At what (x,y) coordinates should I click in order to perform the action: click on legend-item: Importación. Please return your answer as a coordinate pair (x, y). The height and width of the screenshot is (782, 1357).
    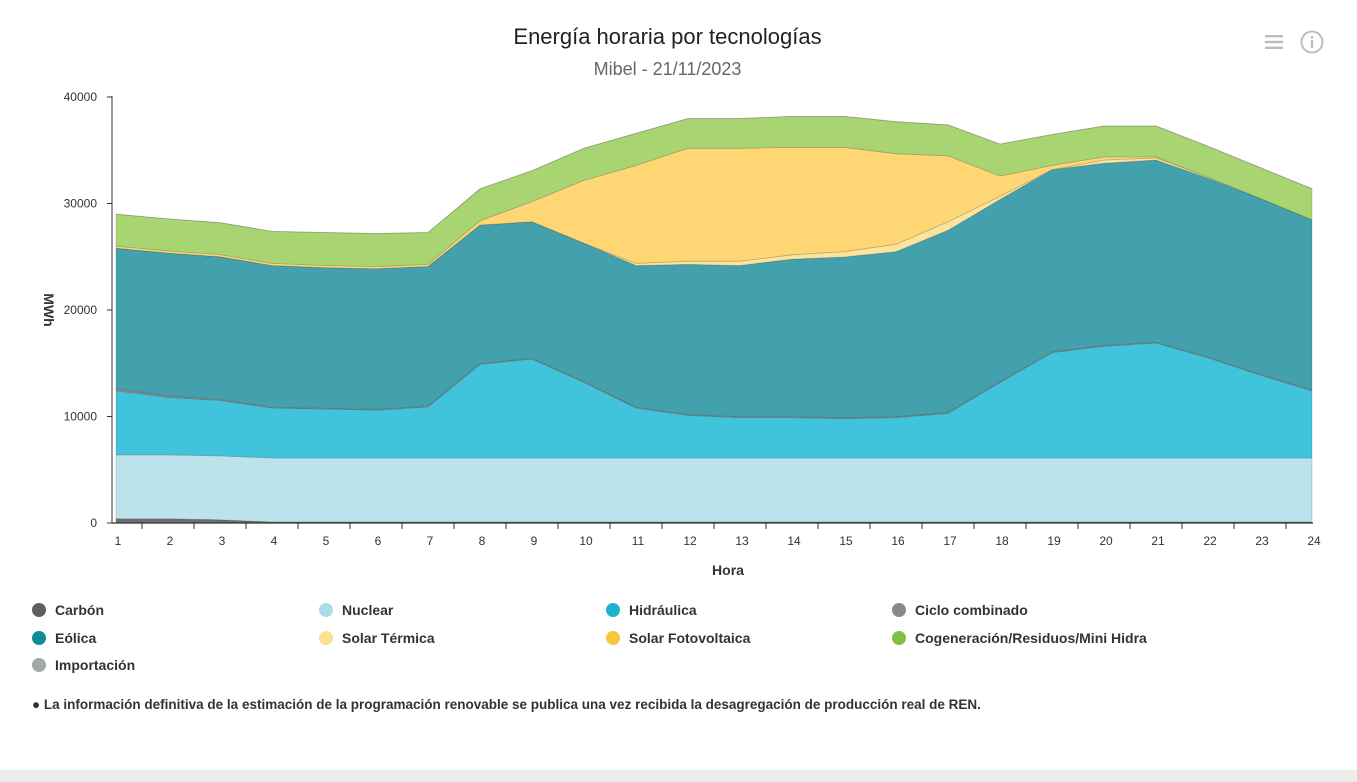
    Looking at the image, I should click on (83, 665).